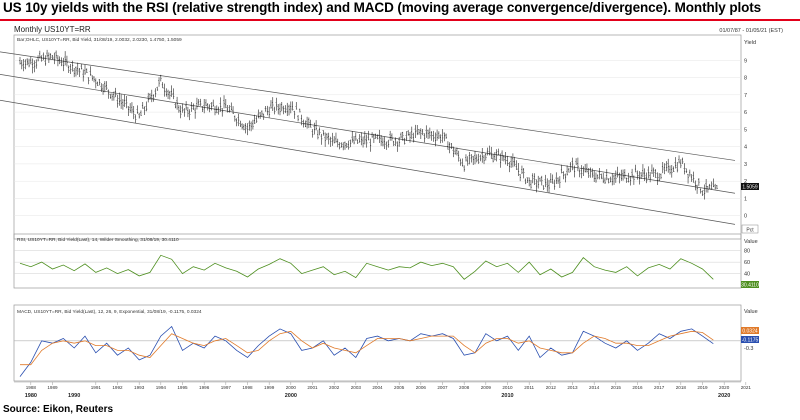 The image size is (800, 420). What do you see at coordinates (750, 341) in the screenshot?
I see `macd-last-value: -0.1175` at bounding box center [750, 341].